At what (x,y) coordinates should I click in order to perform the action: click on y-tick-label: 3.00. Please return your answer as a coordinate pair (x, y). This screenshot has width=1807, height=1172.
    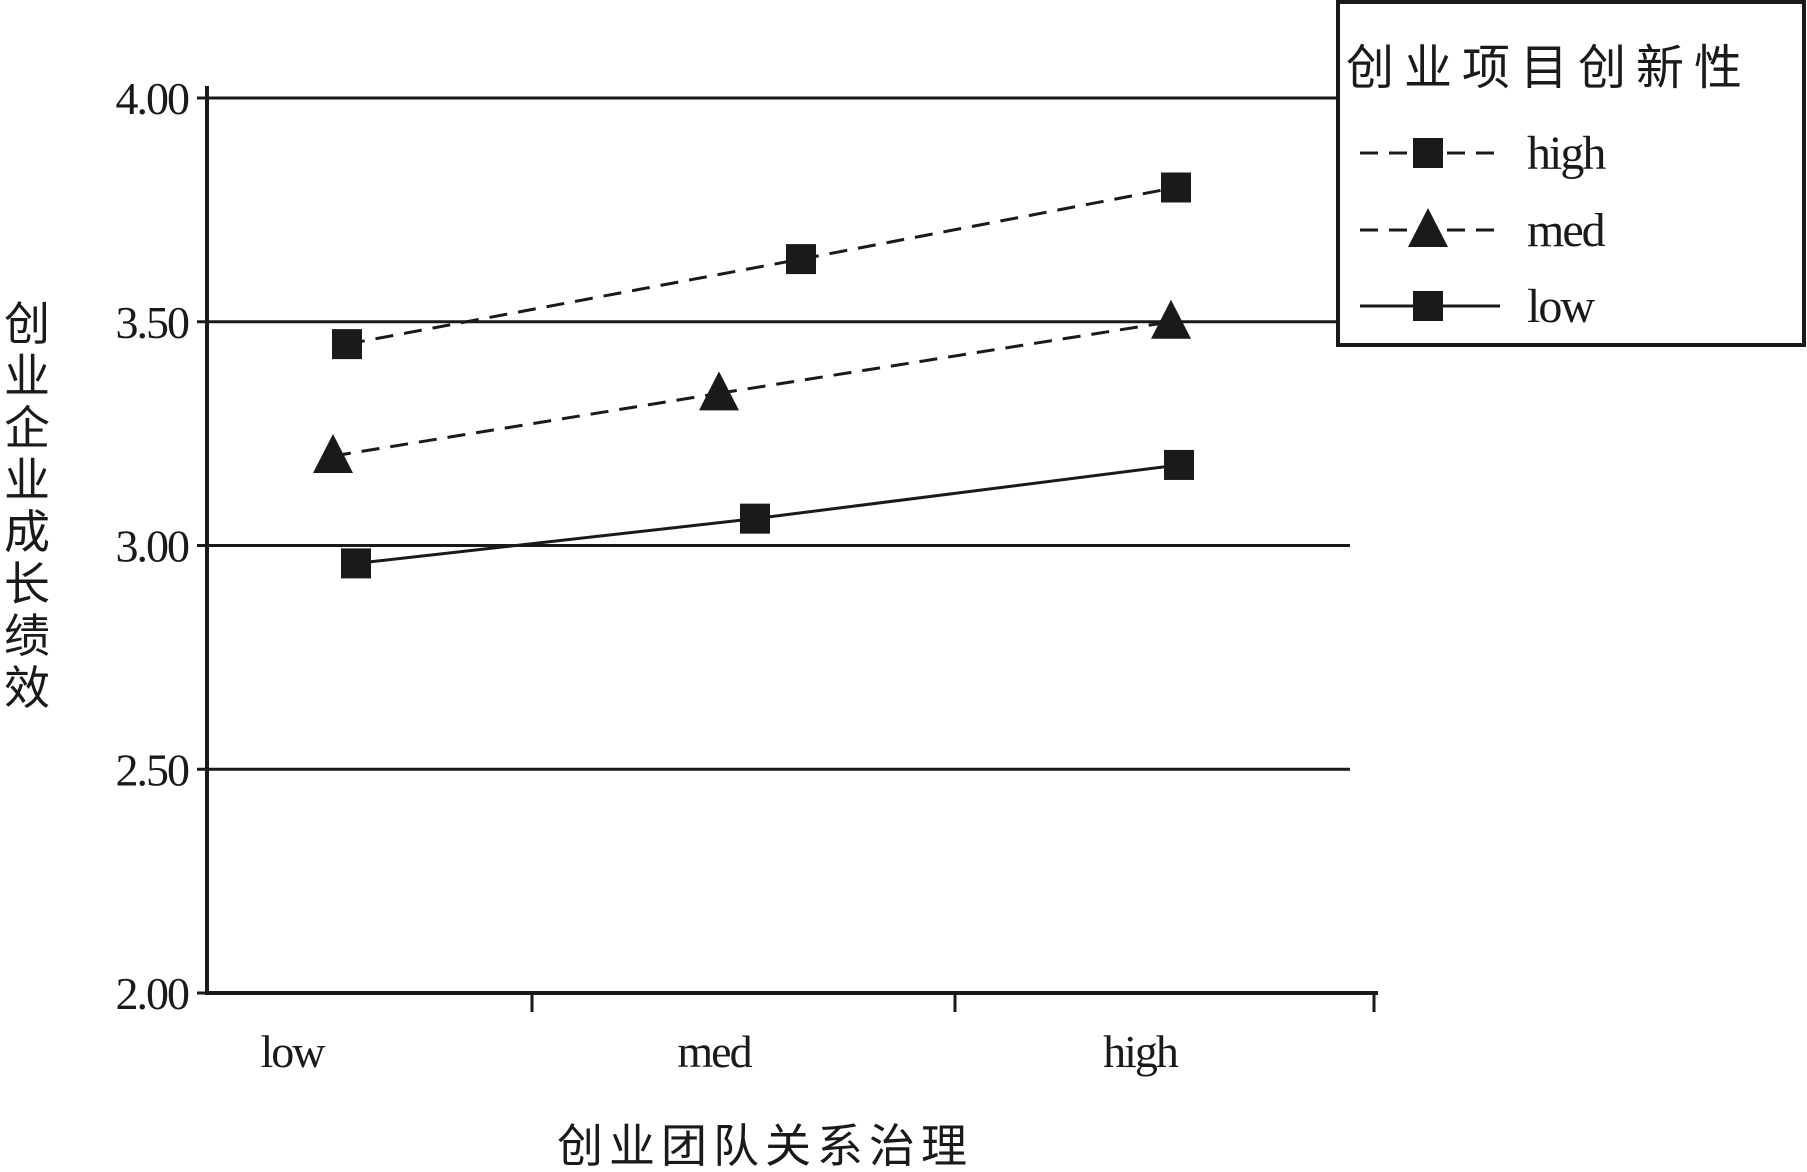
    Looking at the image, I should click on (153, 546).